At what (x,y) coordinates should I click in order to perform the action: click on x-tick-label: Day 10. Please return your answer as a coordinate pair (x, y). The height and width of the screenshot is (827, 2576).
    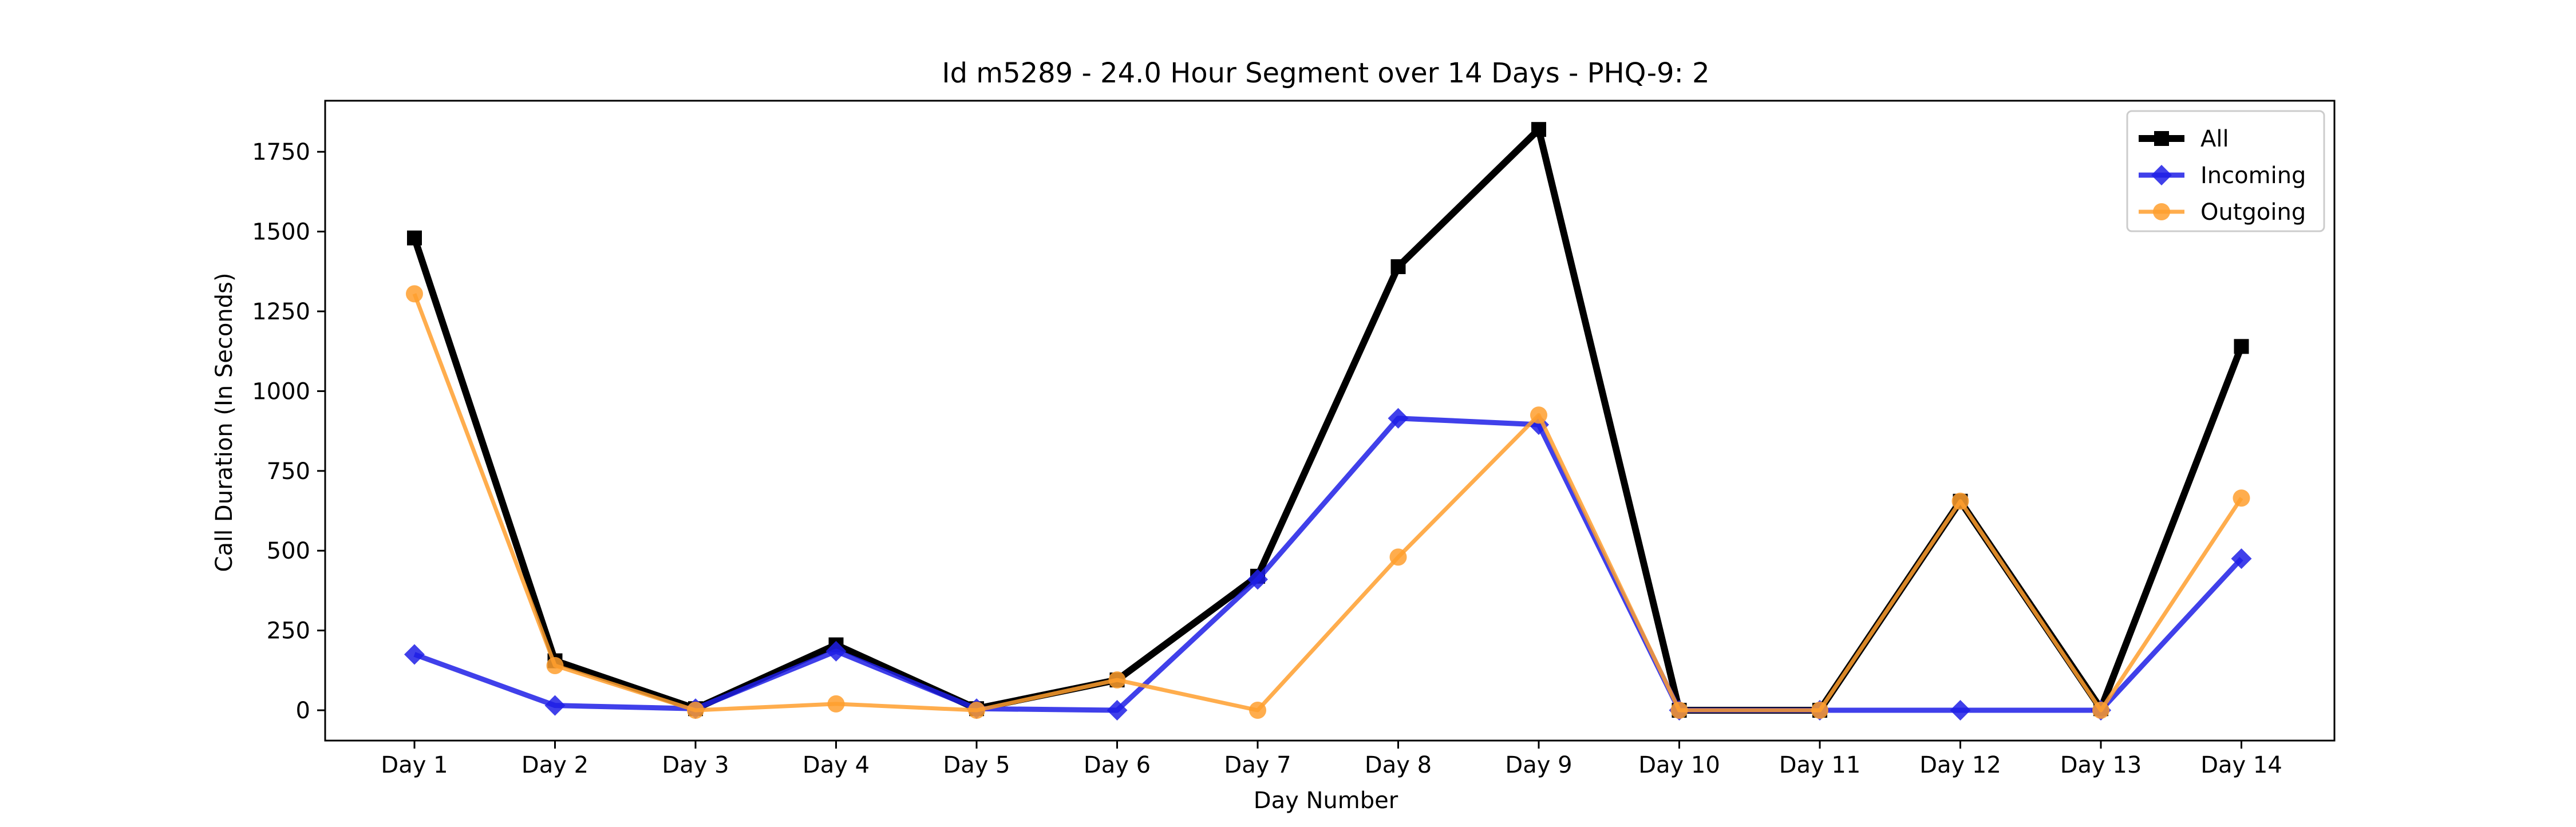
    Looking at the image, I should click on (1679, 765).